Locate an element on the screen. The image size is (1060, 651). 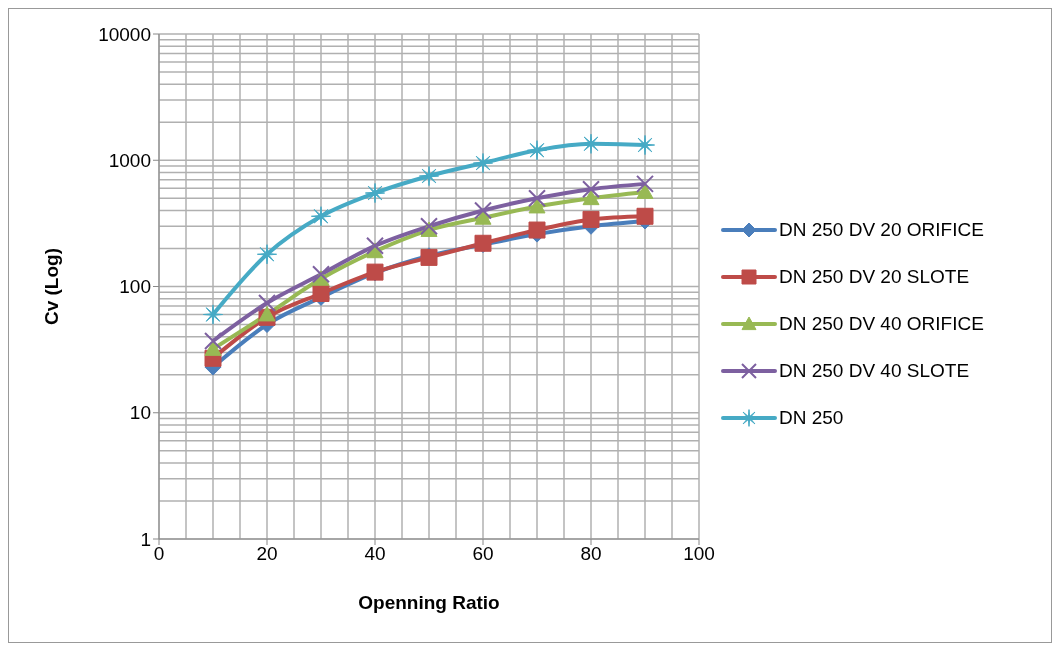
x-tick-label: 80 is located at coordinates (591, 554).